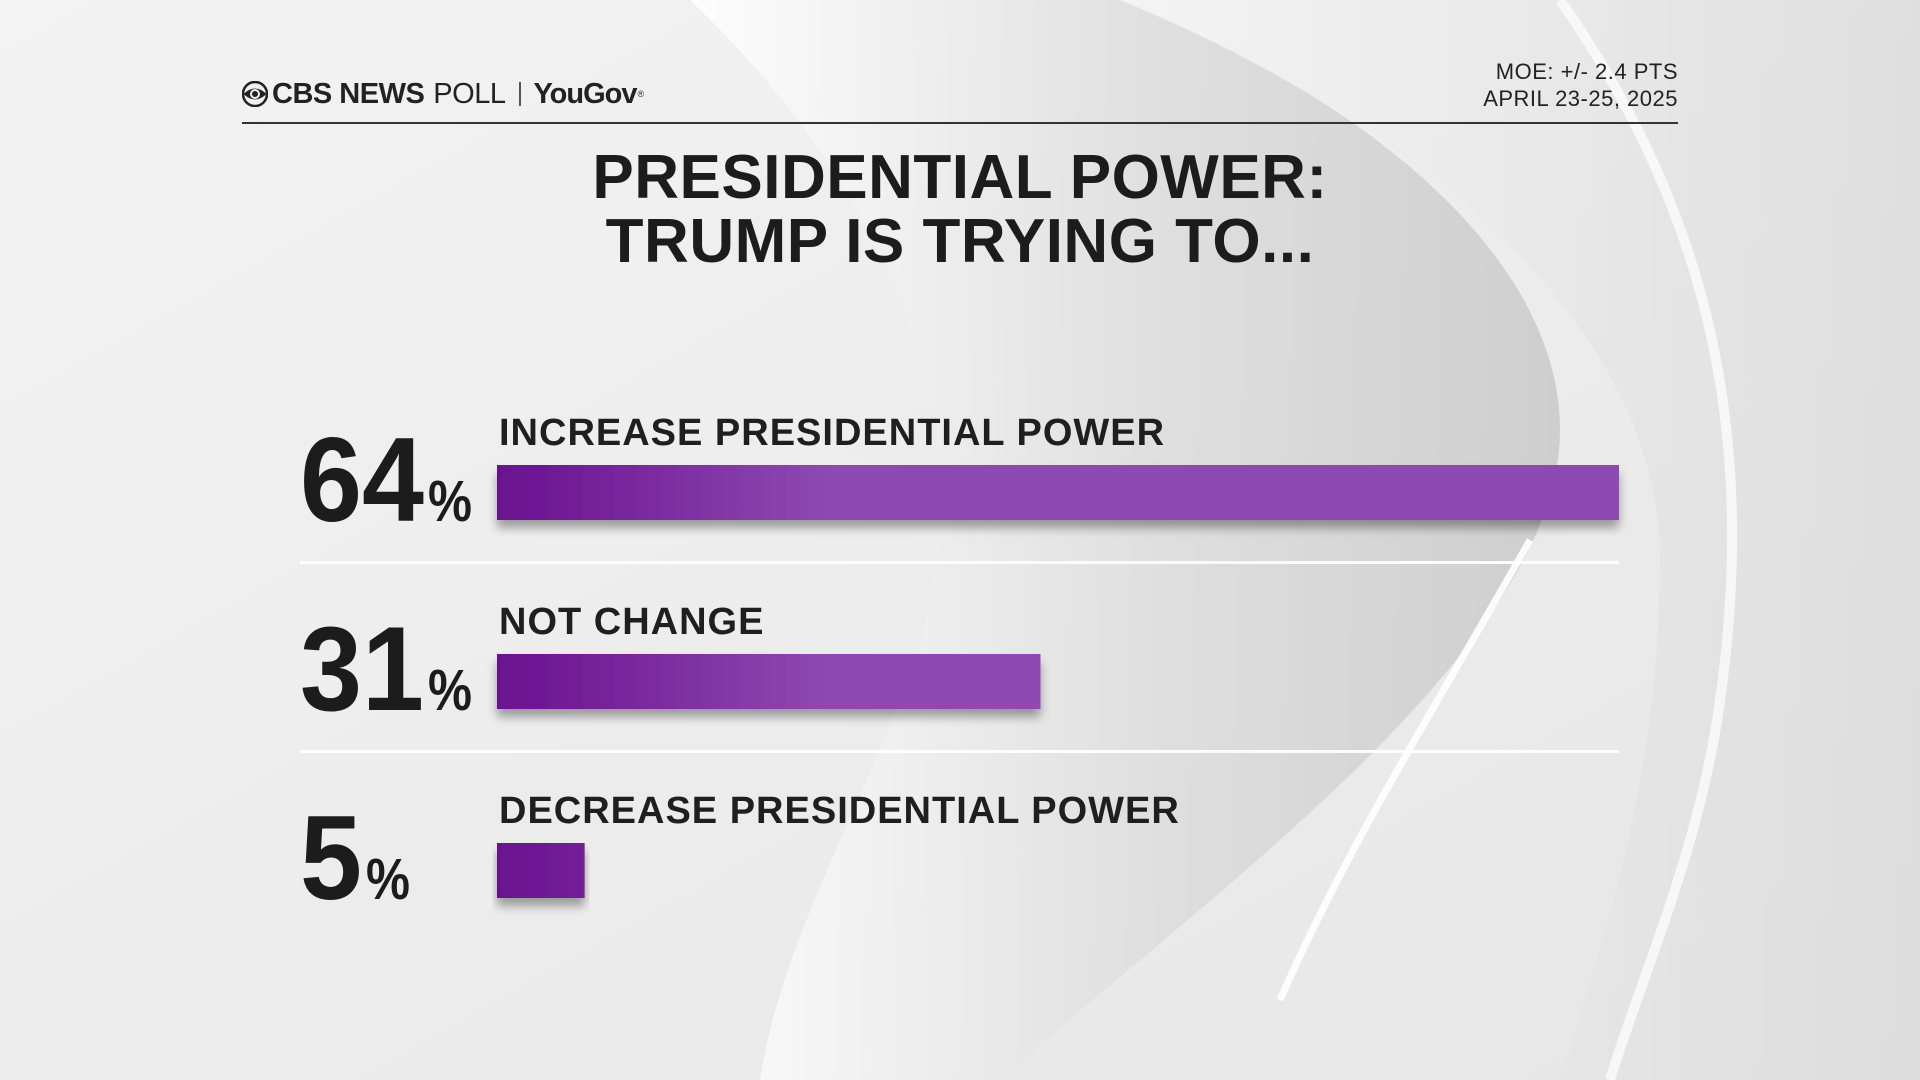 This screenshot has height=1080, width=1920. Describe the element at coordinates (255, 94) in the screenshot. I see `cbs-eye-icon` at that location.